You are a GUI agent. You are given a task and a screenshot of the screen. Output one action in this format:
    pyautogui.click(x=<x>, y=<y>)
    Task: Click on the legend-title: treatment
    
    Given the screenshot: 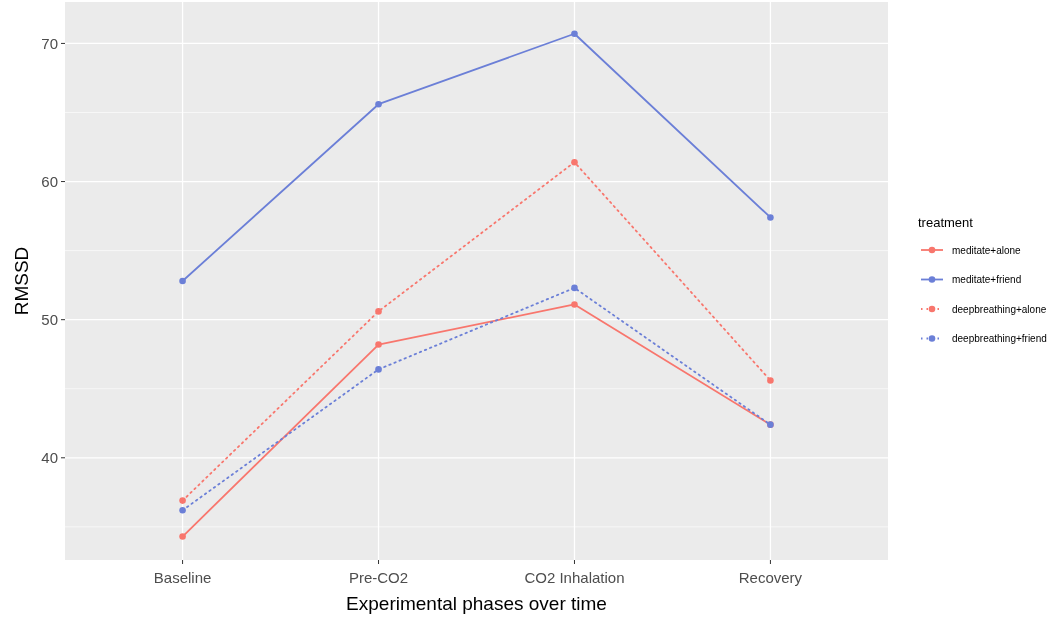 What is the action you would take?
    pyautogui.click(x=946, y=222)
    